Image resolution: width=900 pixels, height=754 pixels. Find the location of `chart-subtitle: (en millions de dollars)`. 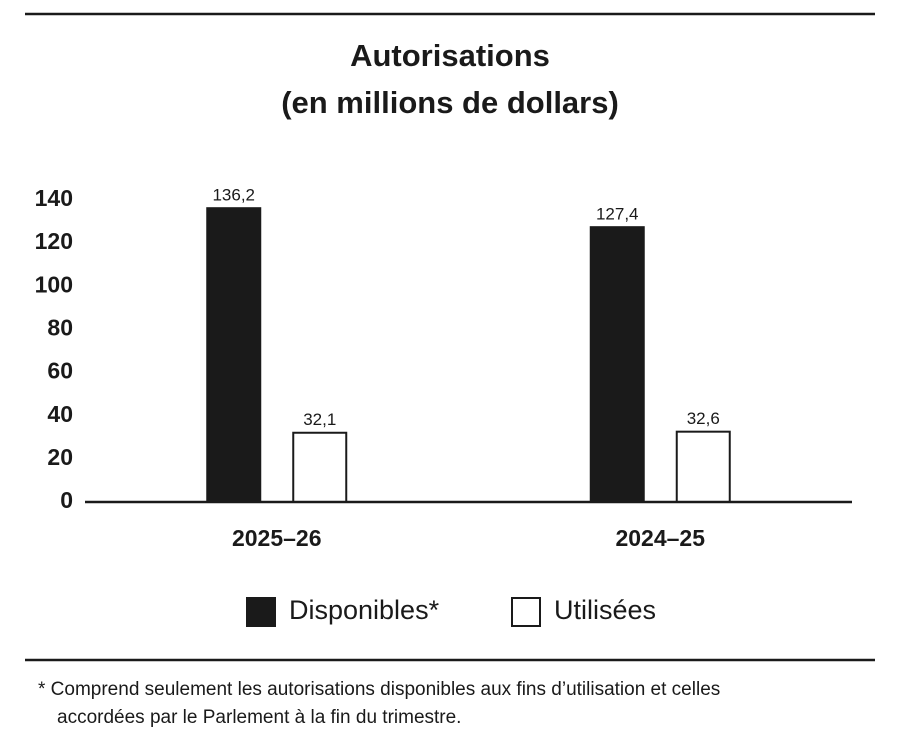

chart-subtitle: (en millions de dollars) is located at coordinates (450, 102).